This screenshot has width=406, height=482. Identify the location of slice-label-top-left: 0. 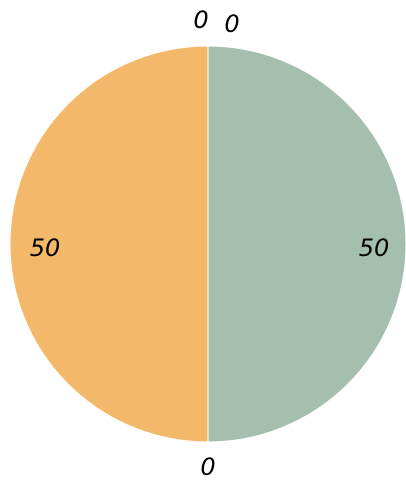
(200, 20).